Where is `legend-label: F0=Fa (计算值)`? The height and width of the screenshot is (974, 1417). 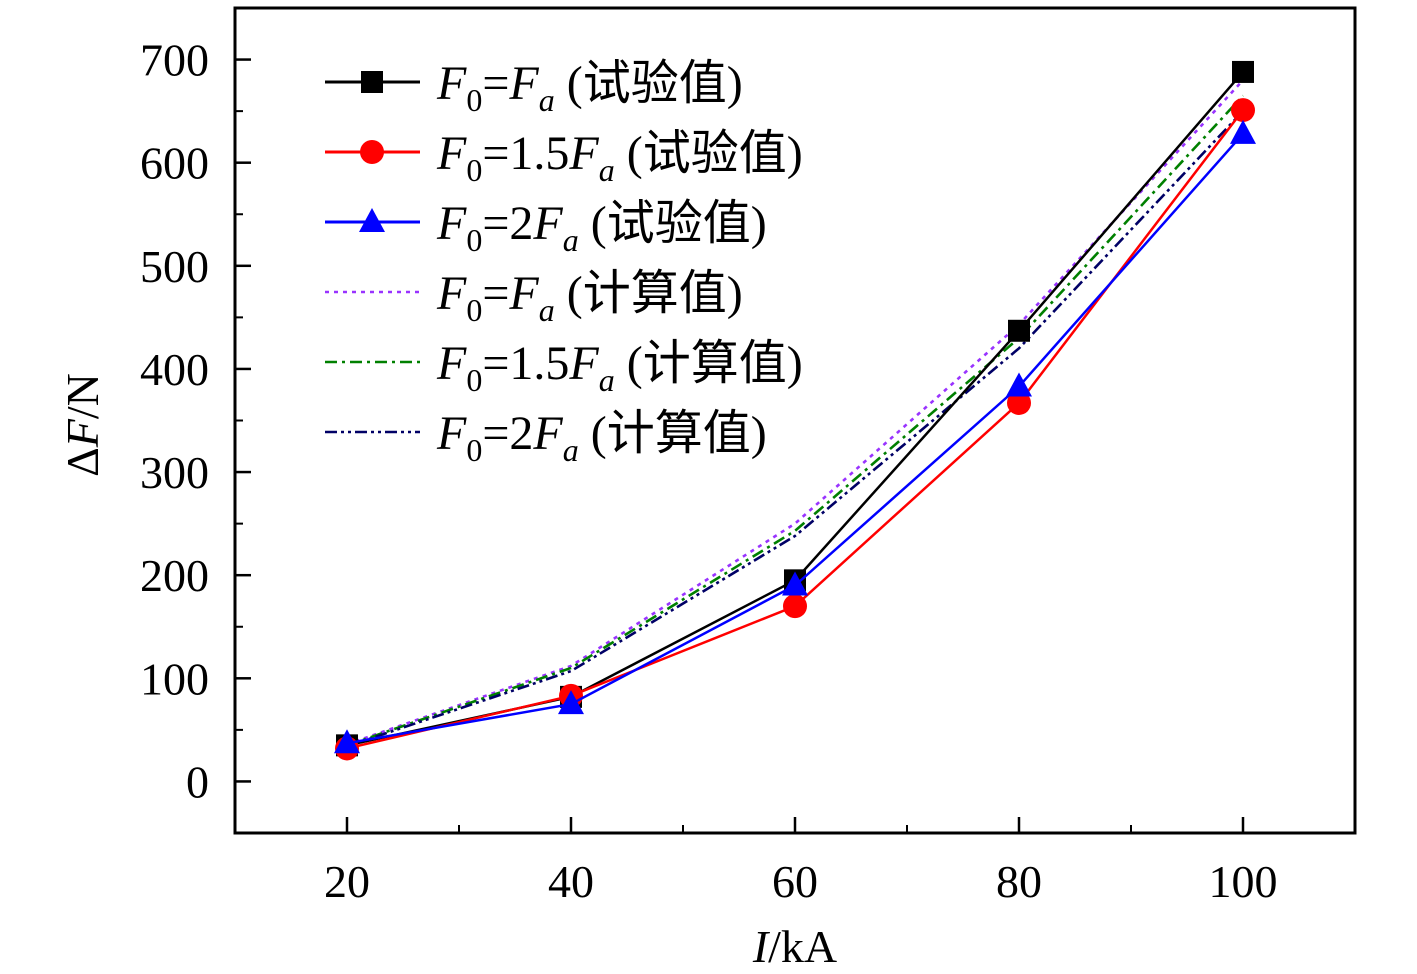 legend-label: F0=Fa (计算值) is located at coordinates (589, 297).